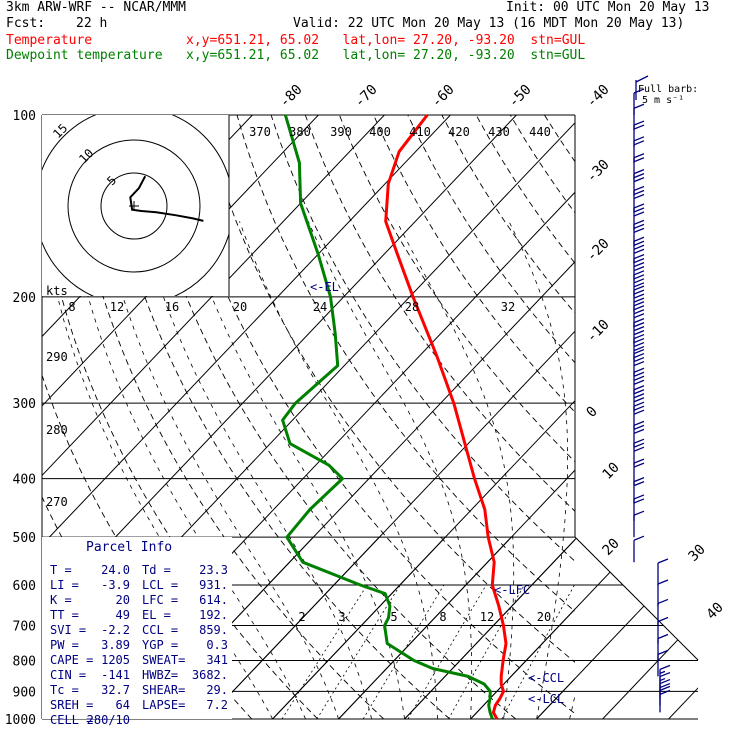  Describe the element at coordinates (324, 287) in the screenshot. I see `level-label: <-EL` at that location.